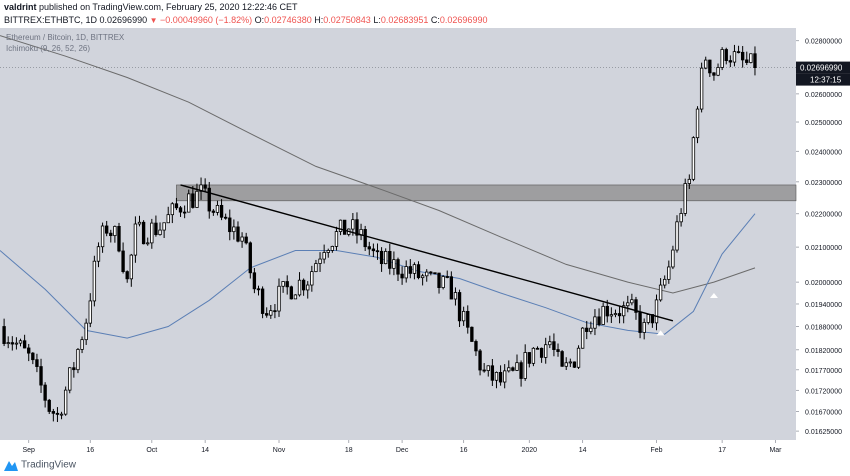 This screenshot has height=476, width=850. Describe the element at coordinates (65, 37) in the screenshot. I see `chart-title: Ethereum / Bitcoin, 1D, BITTREX` at that location.